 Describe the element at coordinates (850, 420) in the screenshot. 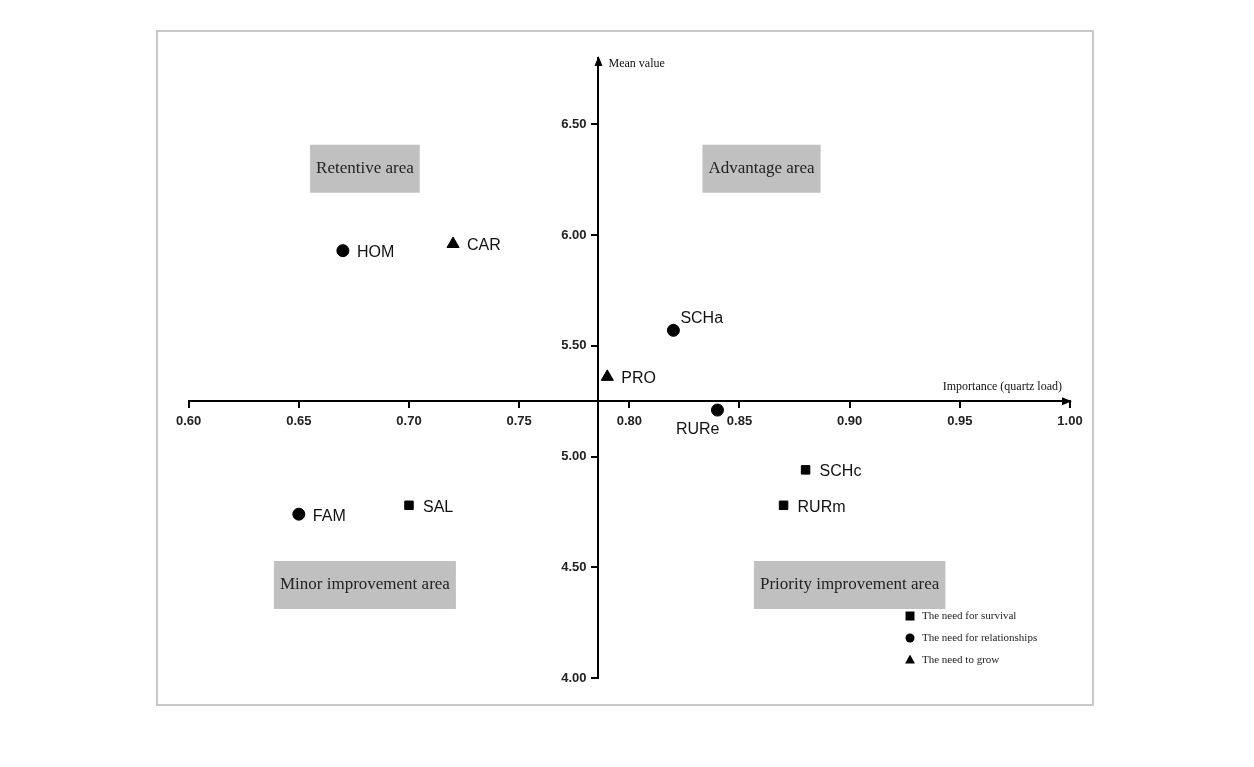

I see `x-tick-label: 0.90` at that location.